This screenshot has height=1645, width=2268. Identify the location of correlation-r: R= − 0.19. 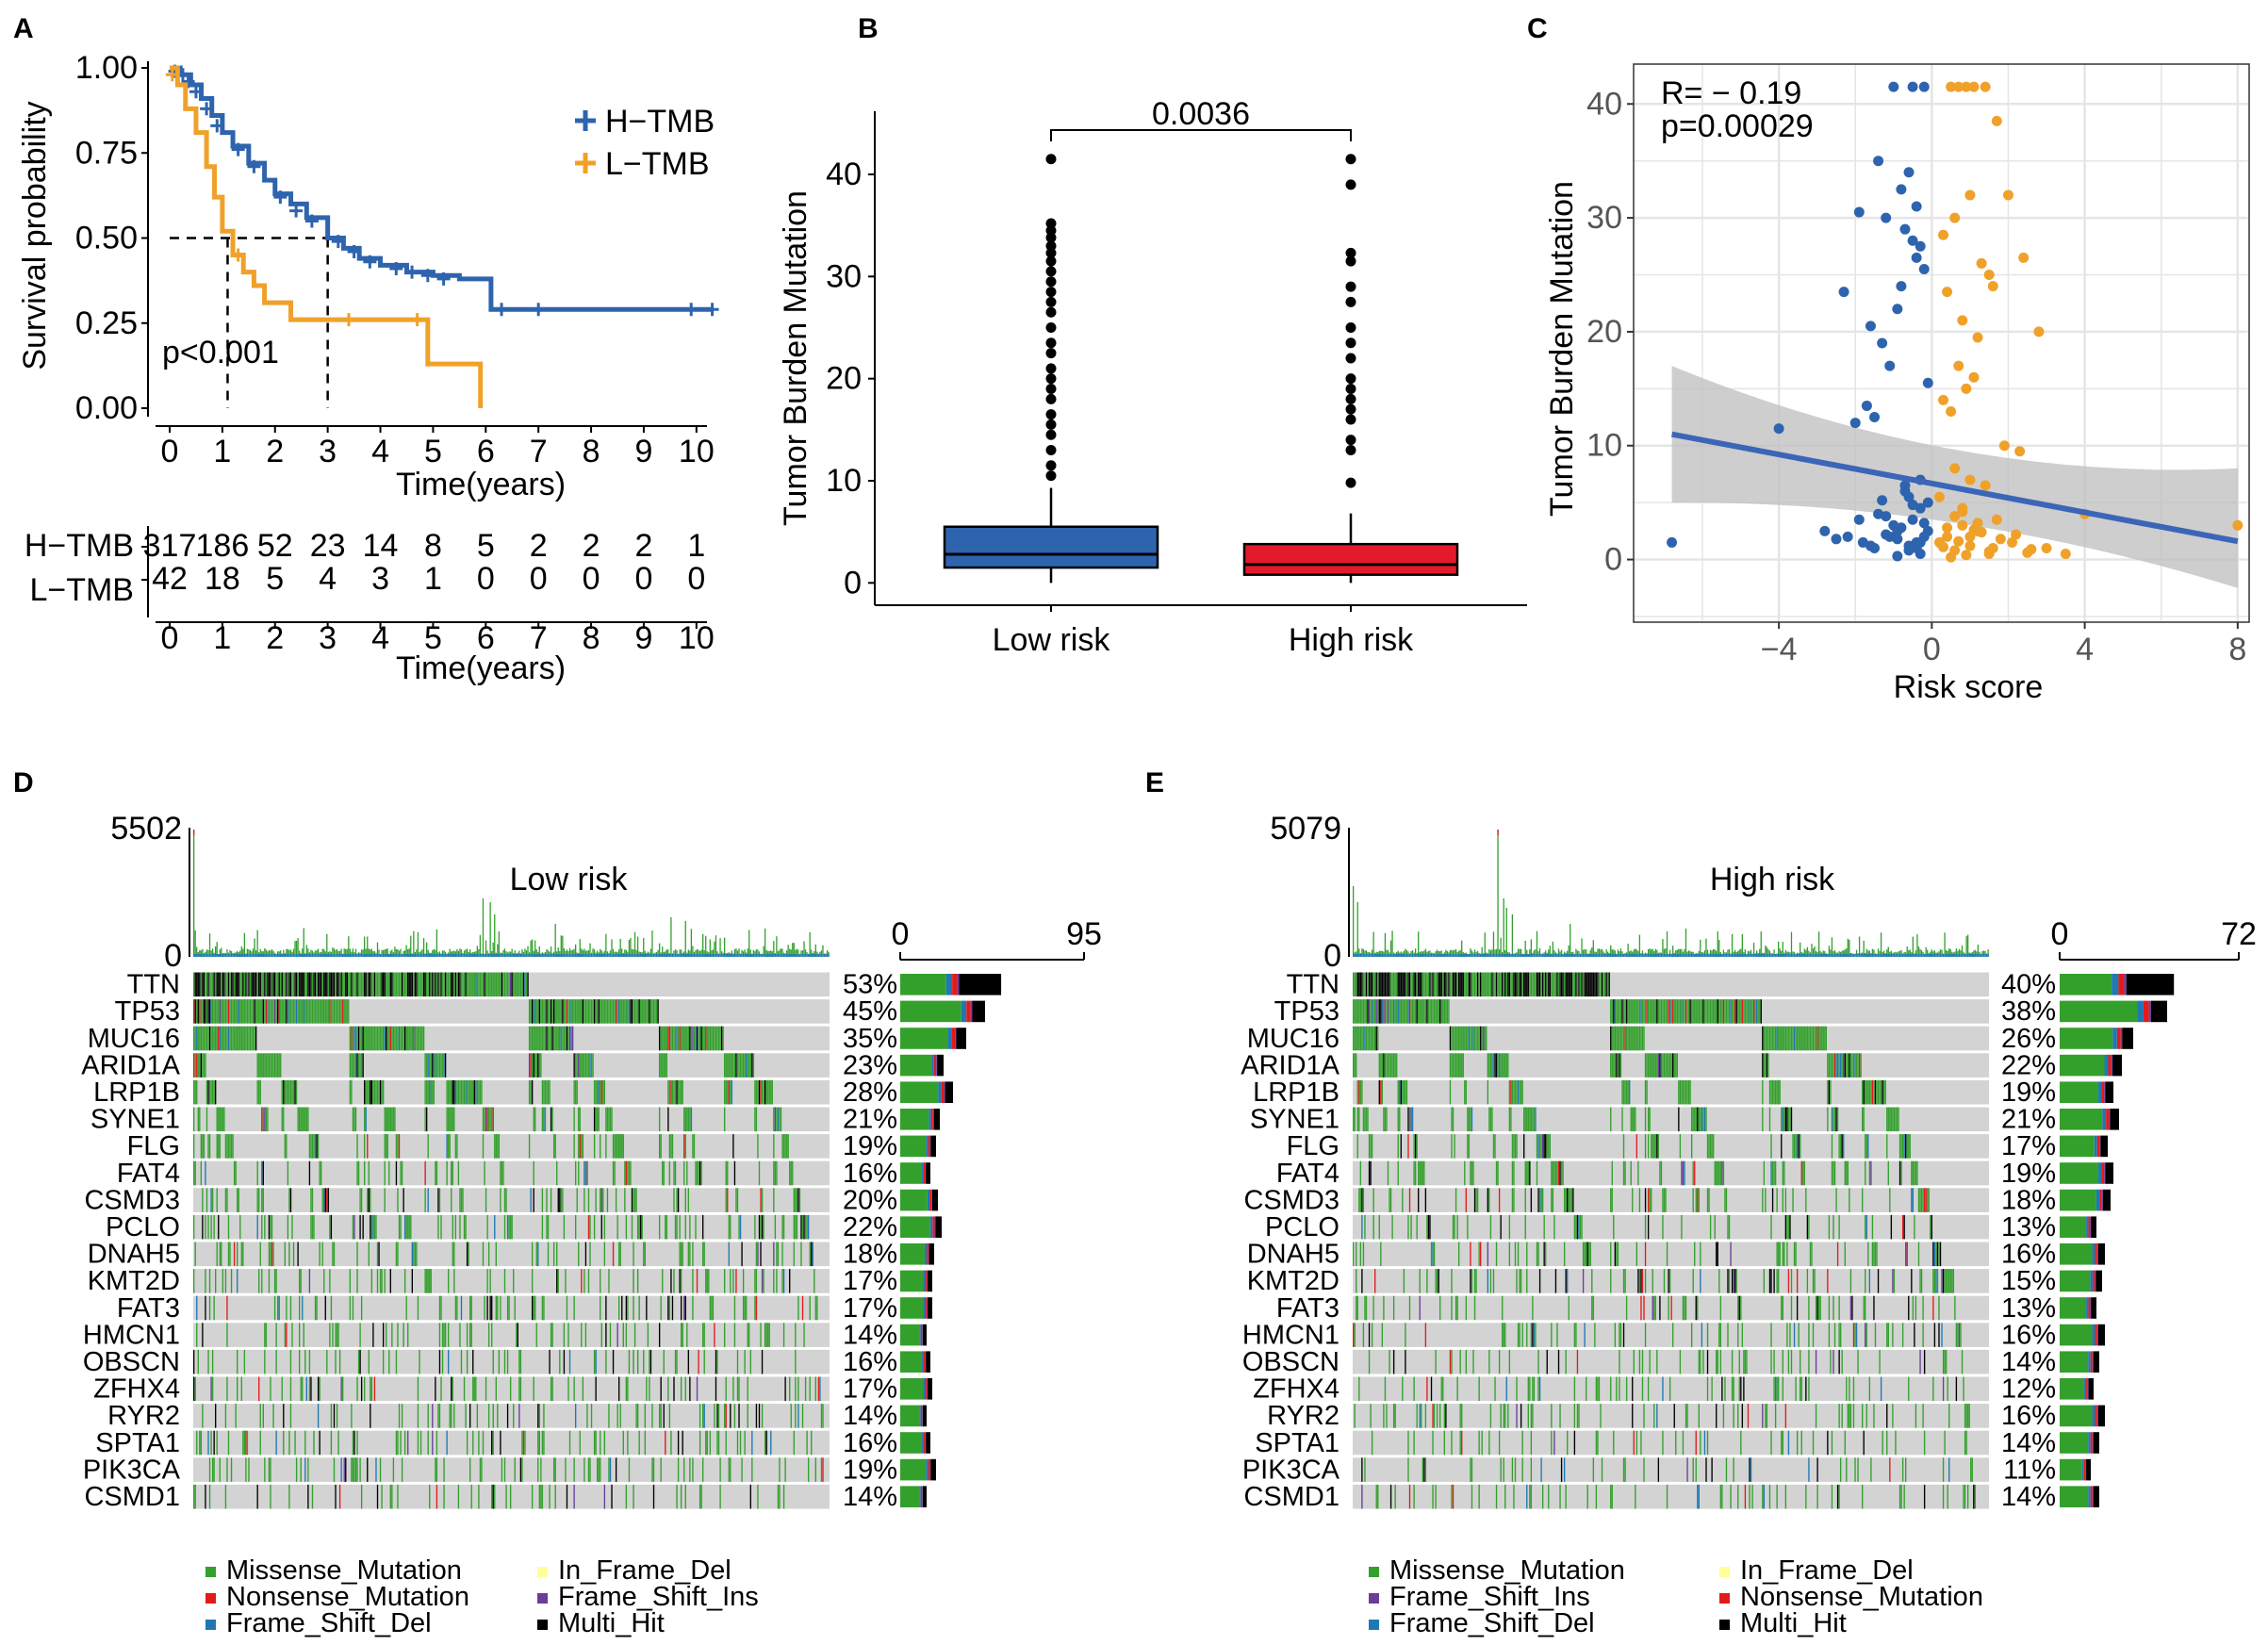
(1731, 93).